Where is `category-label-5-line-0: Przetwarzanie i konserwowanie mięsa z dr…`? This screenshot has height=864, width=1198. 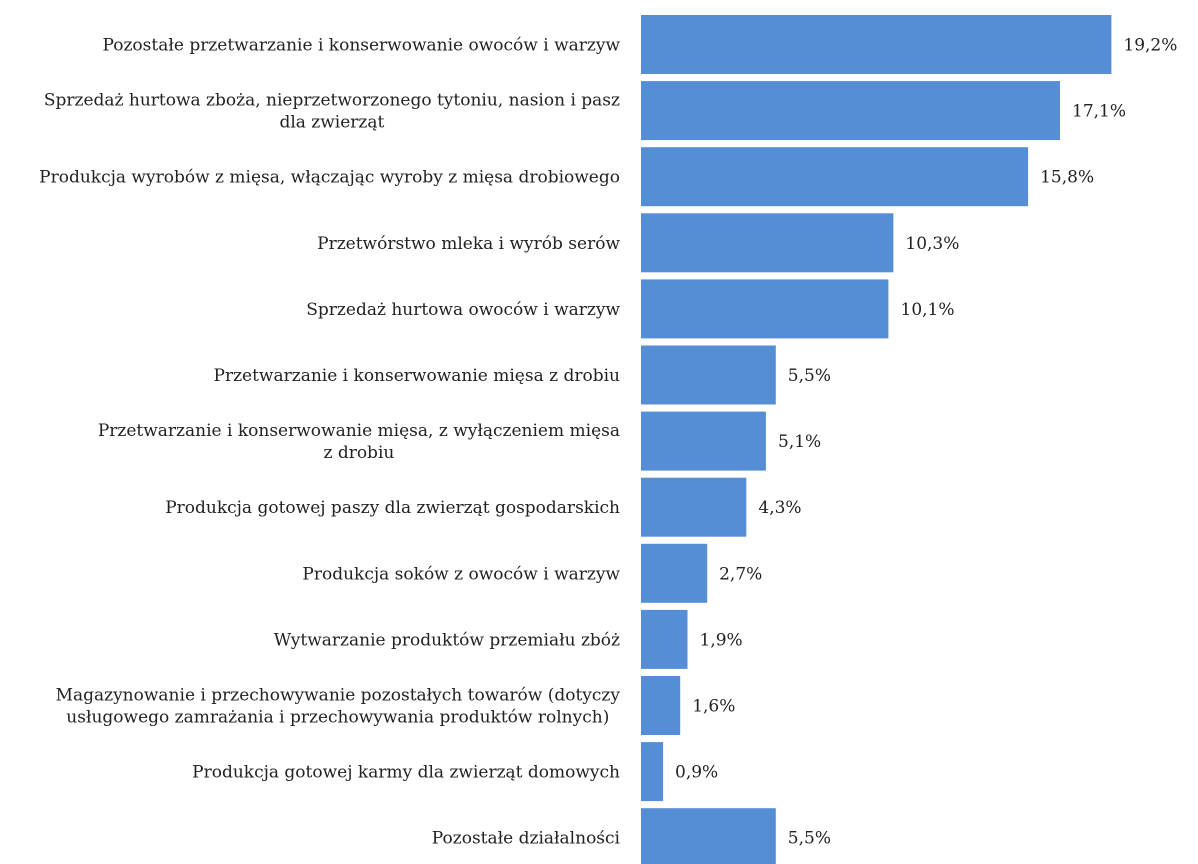 category-label-5-line-0: Przetwarzanie i konserwowanie mięsa z dr… is located at coordinates (417, 376).